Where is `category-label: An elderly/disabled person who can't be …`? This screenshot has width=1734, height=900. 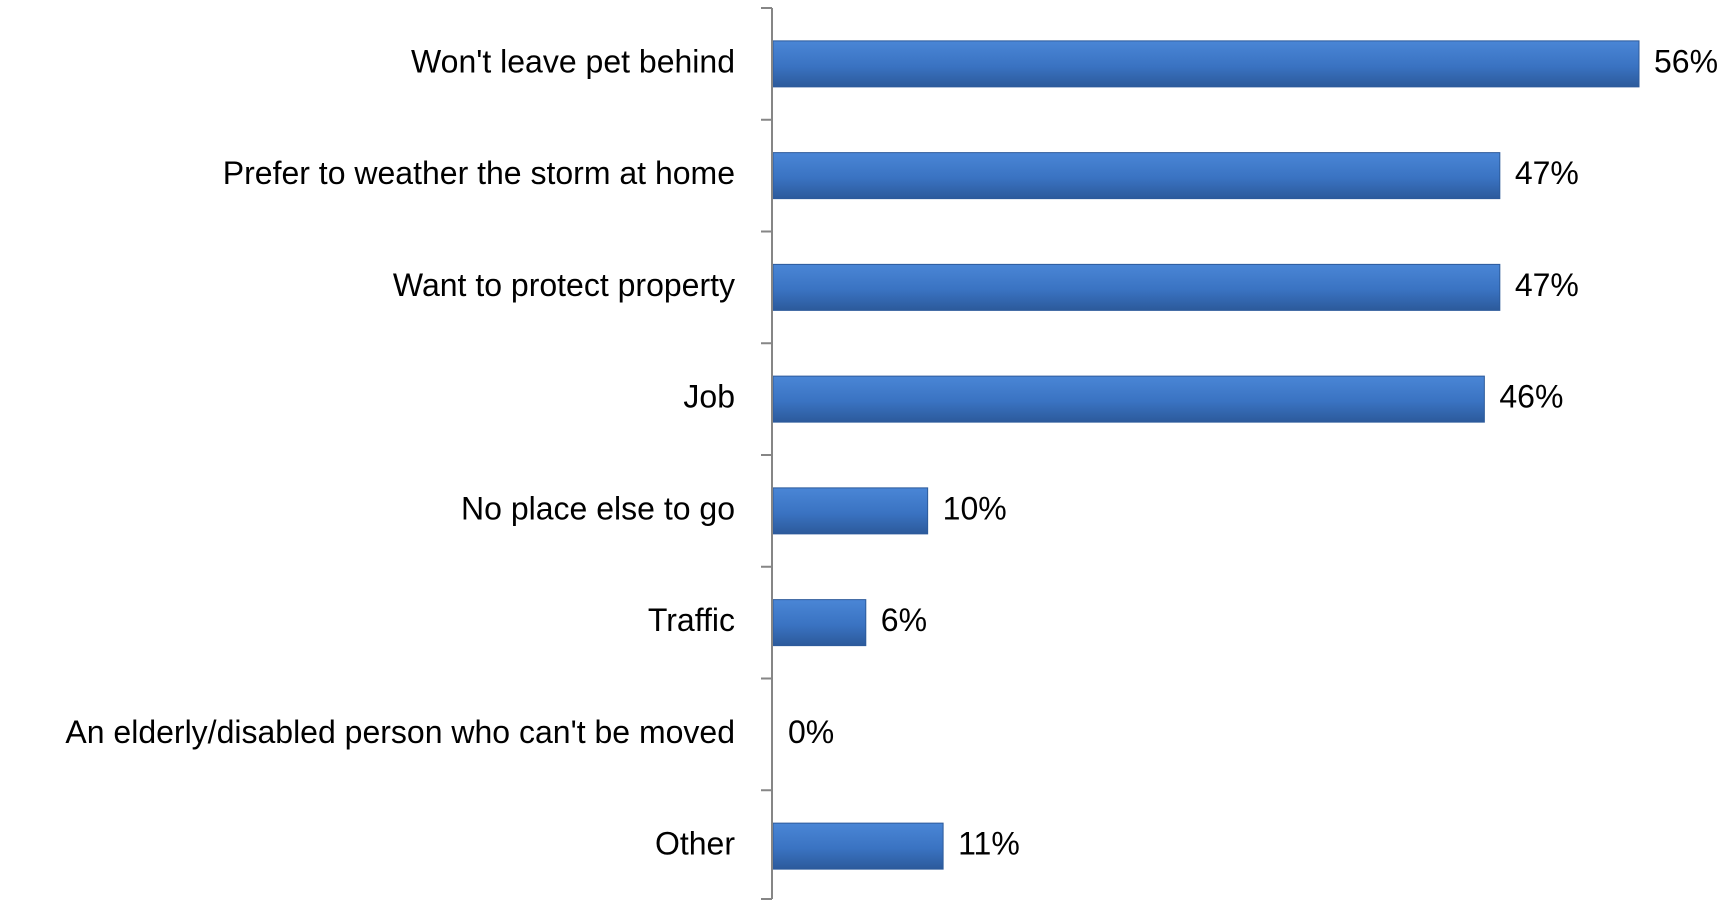 category-label: An elderly/disabled person who can't be … is located at coordinates (400, 732).